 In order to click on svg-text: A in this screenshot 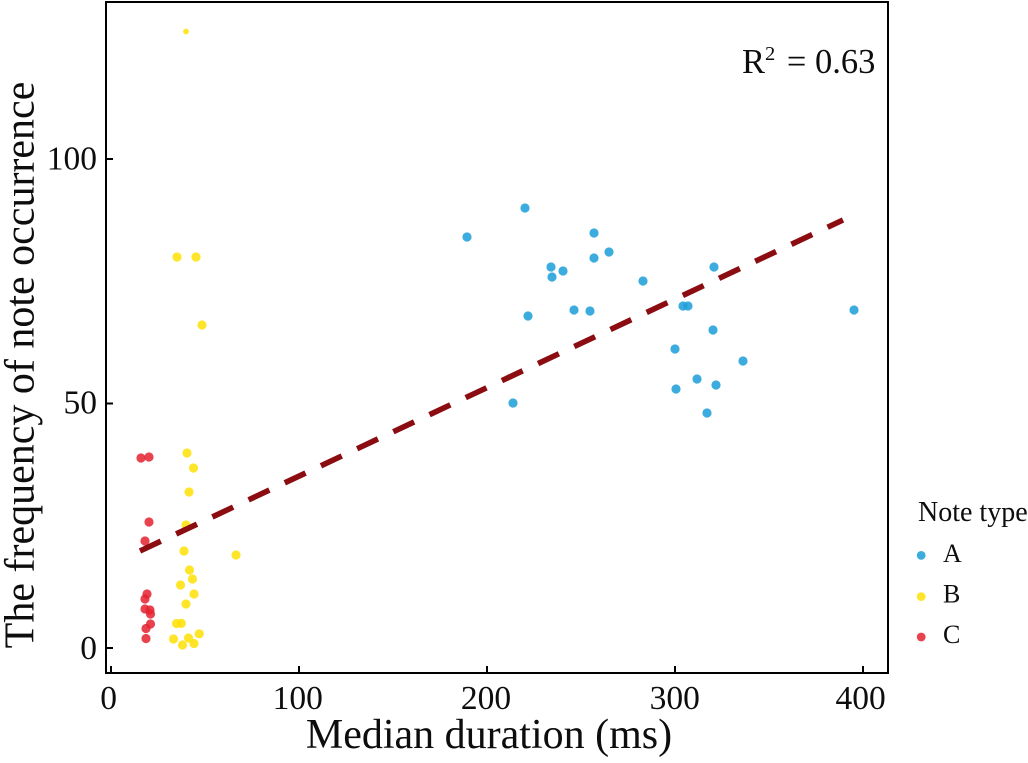, I will do `click(952, 553)`.